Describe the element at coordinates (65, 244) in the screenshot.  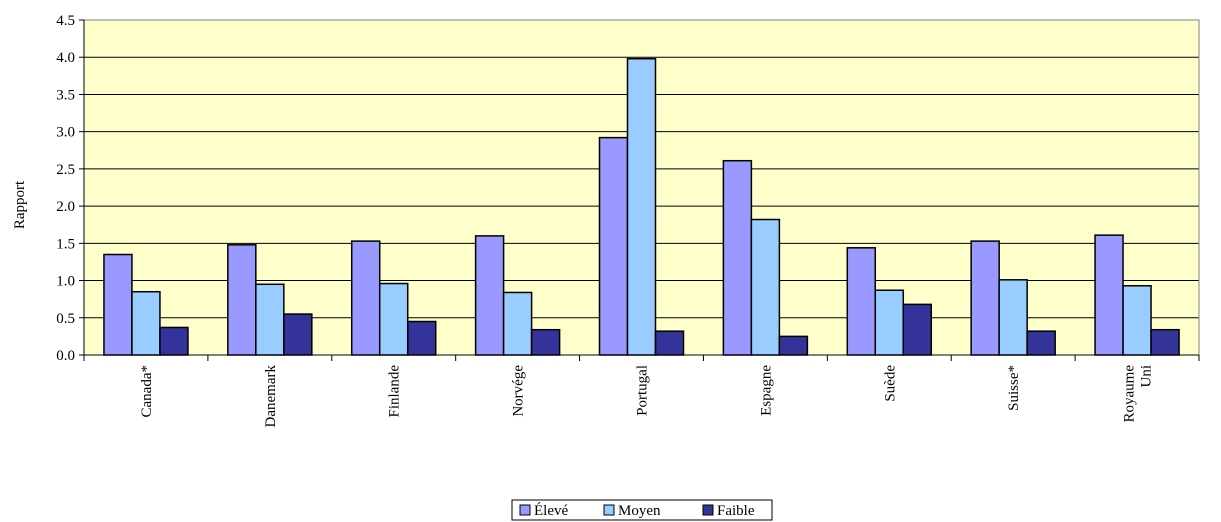
I see `y-tick-label: 1.5` at that location.